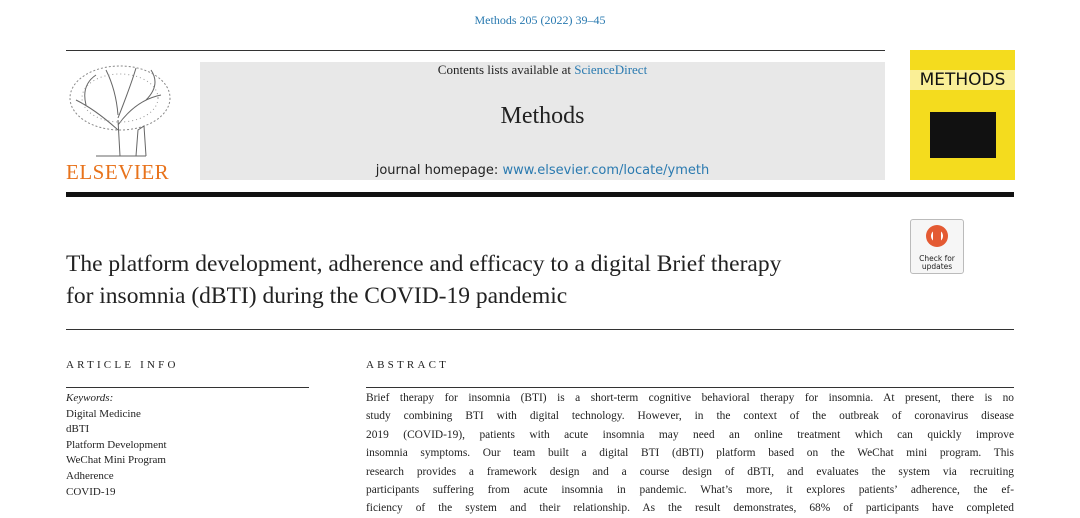  What do you see at coordinates (962, 80) in the screenshot?
I see `cover-title: METHODS` at bounding box center [962, 80].